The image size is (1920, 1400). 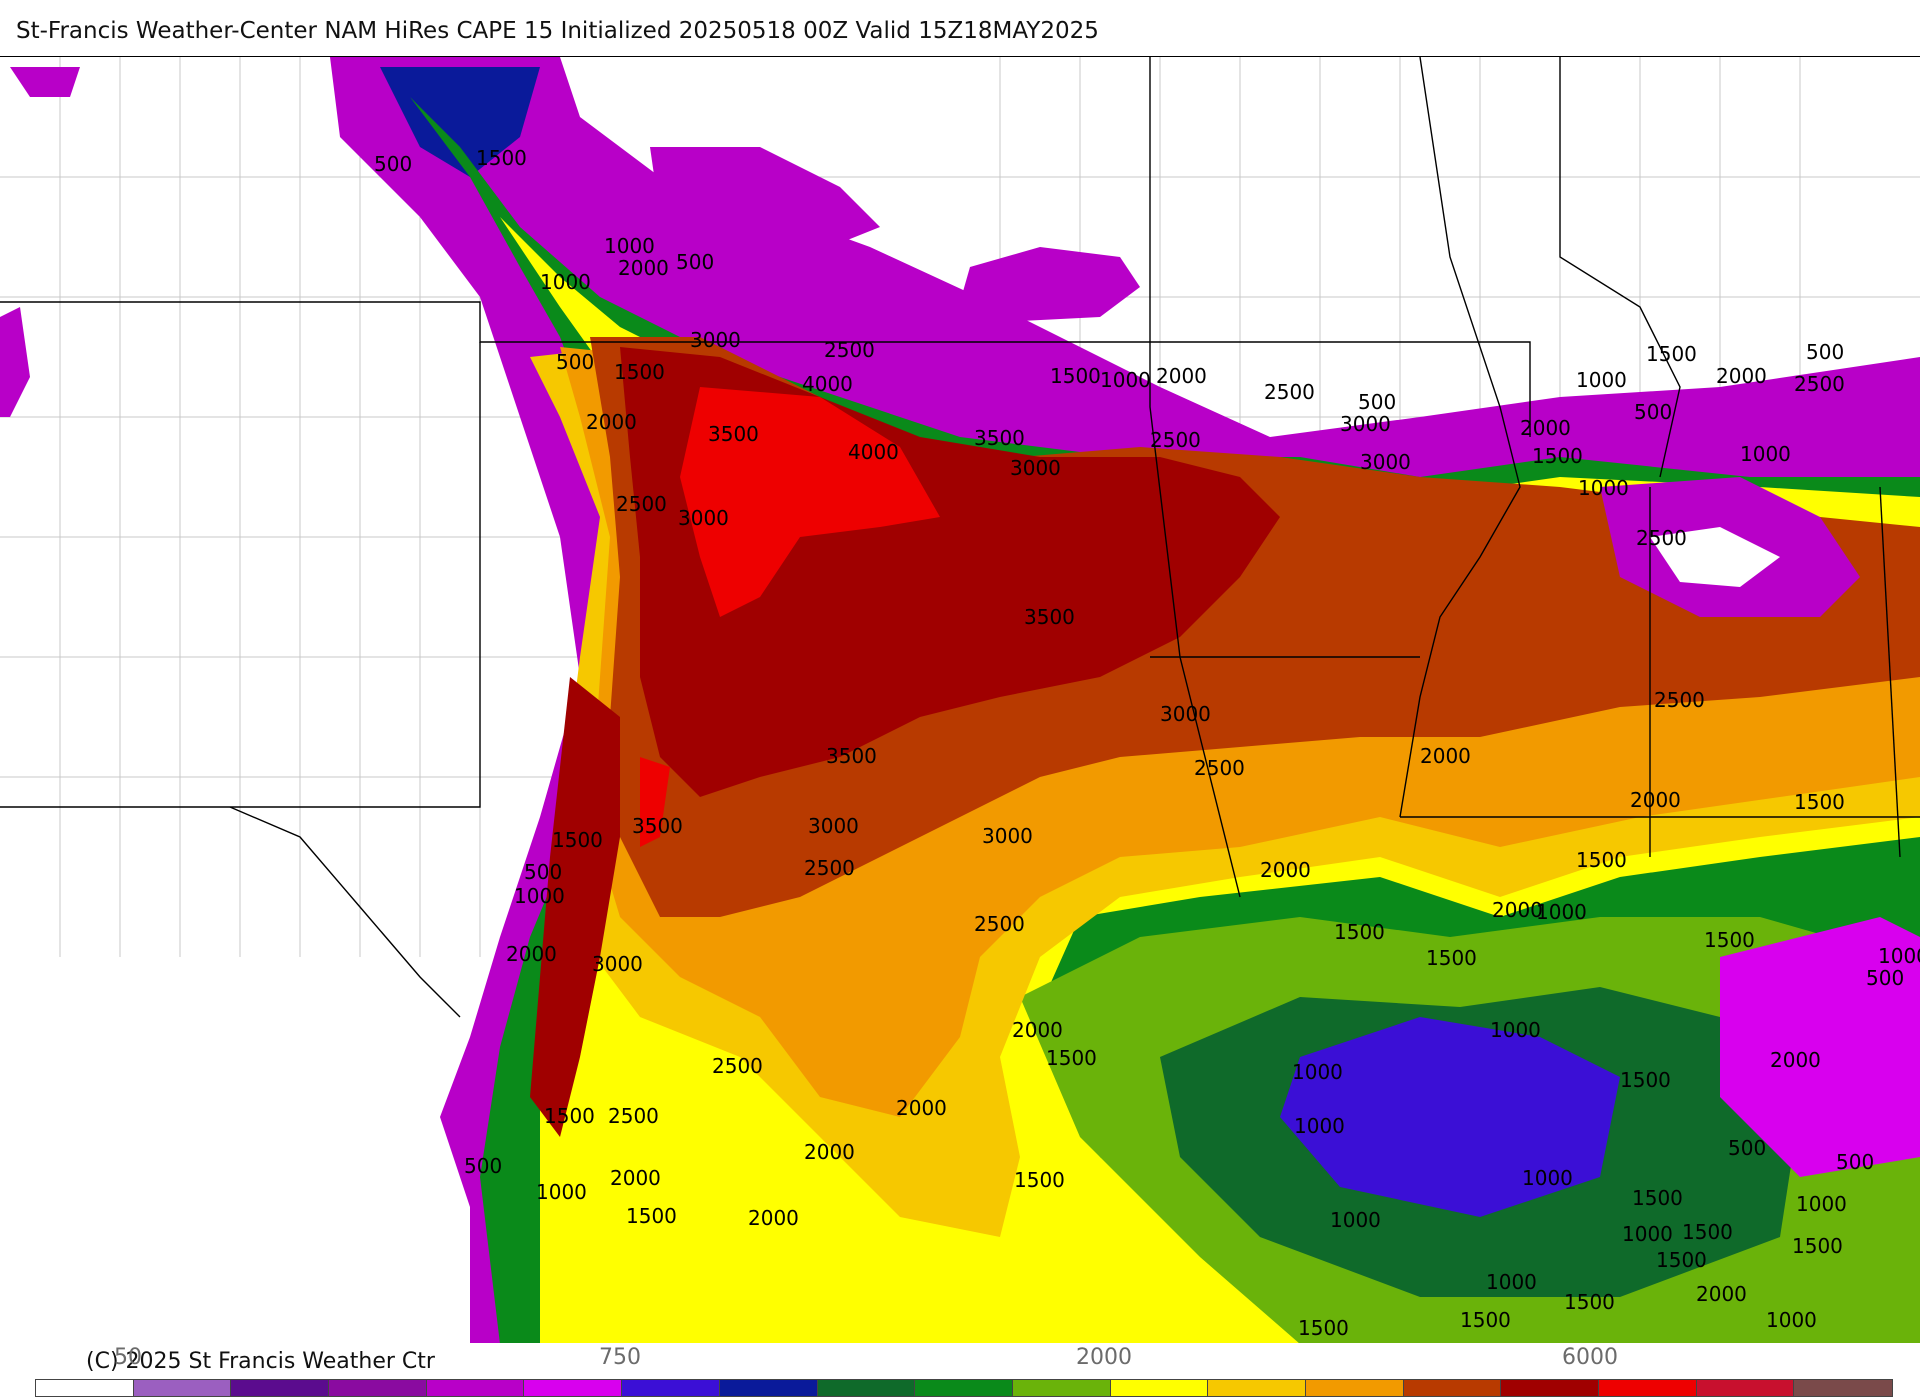 What do you see at coordinates (1590, 1357) in the screenshot?
I see `colorbar-tick-label: 6000` at bounding box center [1590, 1357].